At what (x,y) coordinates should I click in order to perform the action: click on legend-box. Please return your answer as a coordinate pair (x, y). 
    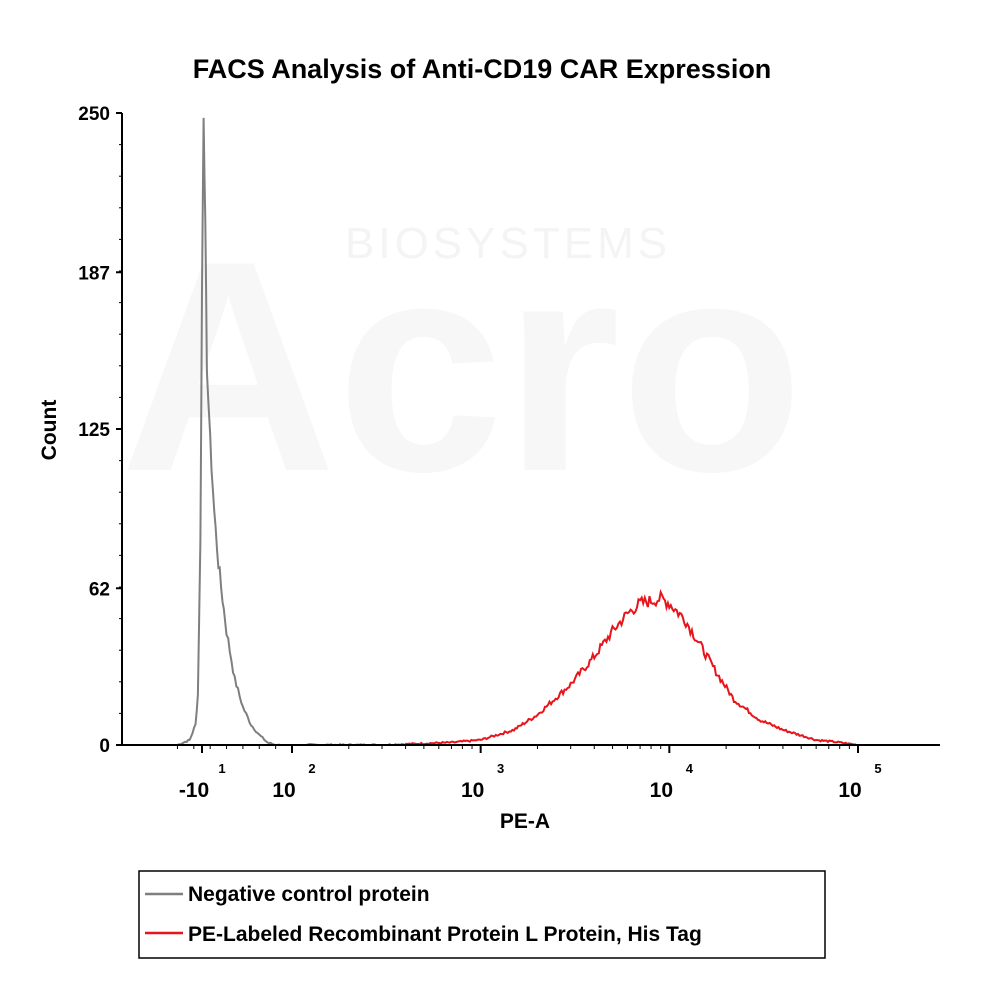
    Looking at the image, I should click on (482, 914).